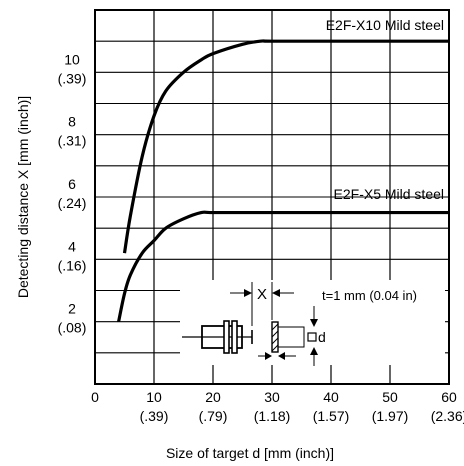 The image size is (464, 466). I want to click on y-tick-label: 2, so click(72, 309).